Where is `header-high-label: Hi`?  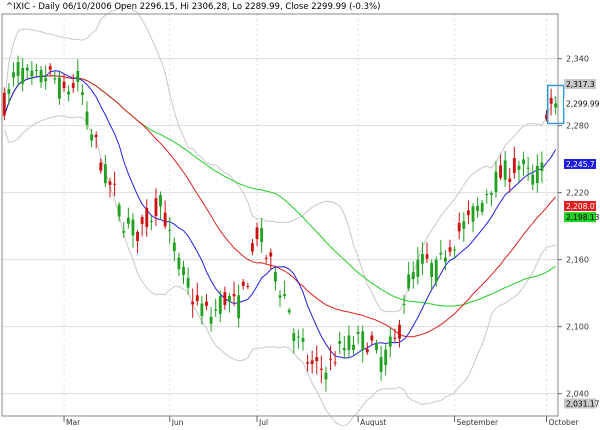
header-high-label: Hi is located at coordinates (184, 7).